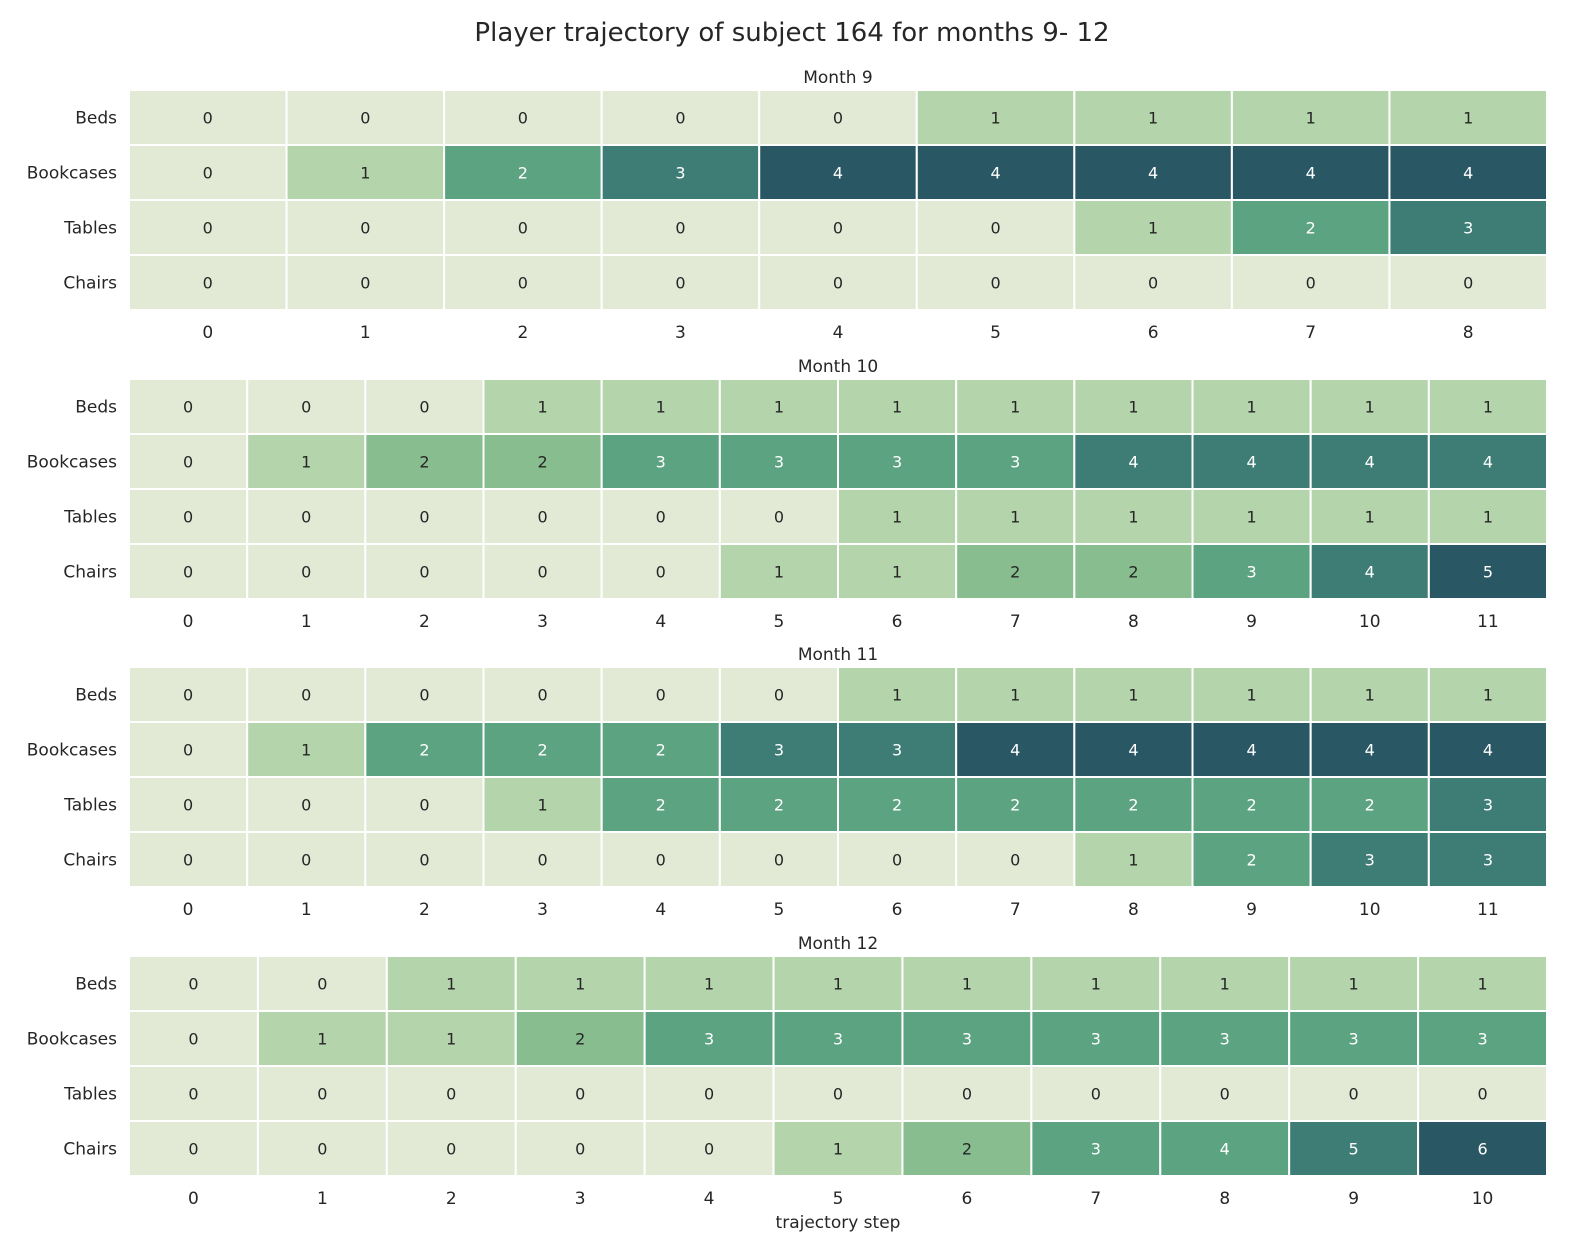  What do you see at coordinates (1015, 910) in the screenshot?
I see `x-tick-label: 7` at bounding box center [1015, 910].